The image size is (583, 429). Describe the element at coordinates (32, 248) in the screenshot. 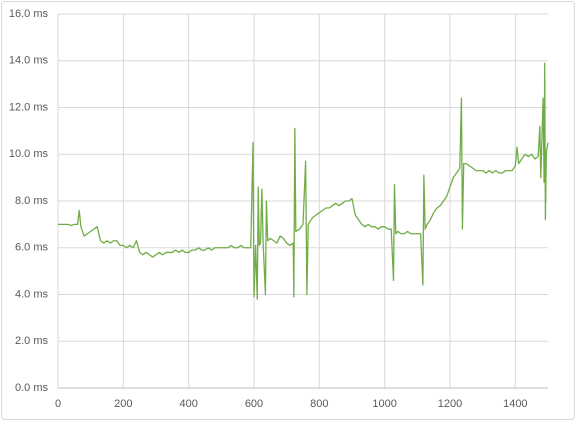

I see `y-tick-label: 6.0 ms` at that location.